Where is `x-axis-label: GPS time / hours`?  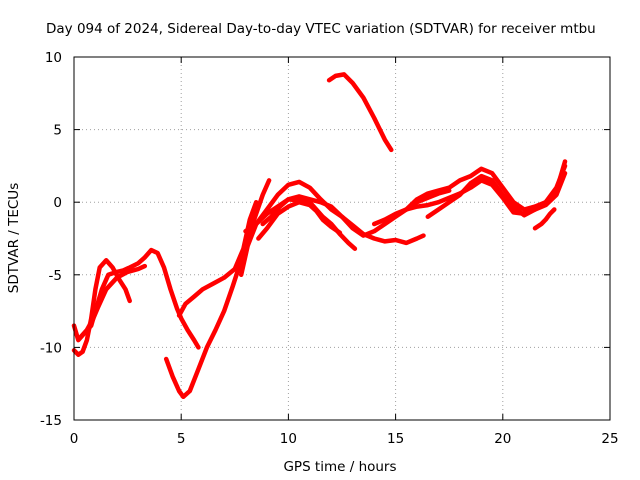 x-axis-label: GPS time / hours is located at coordinates (339, 467).